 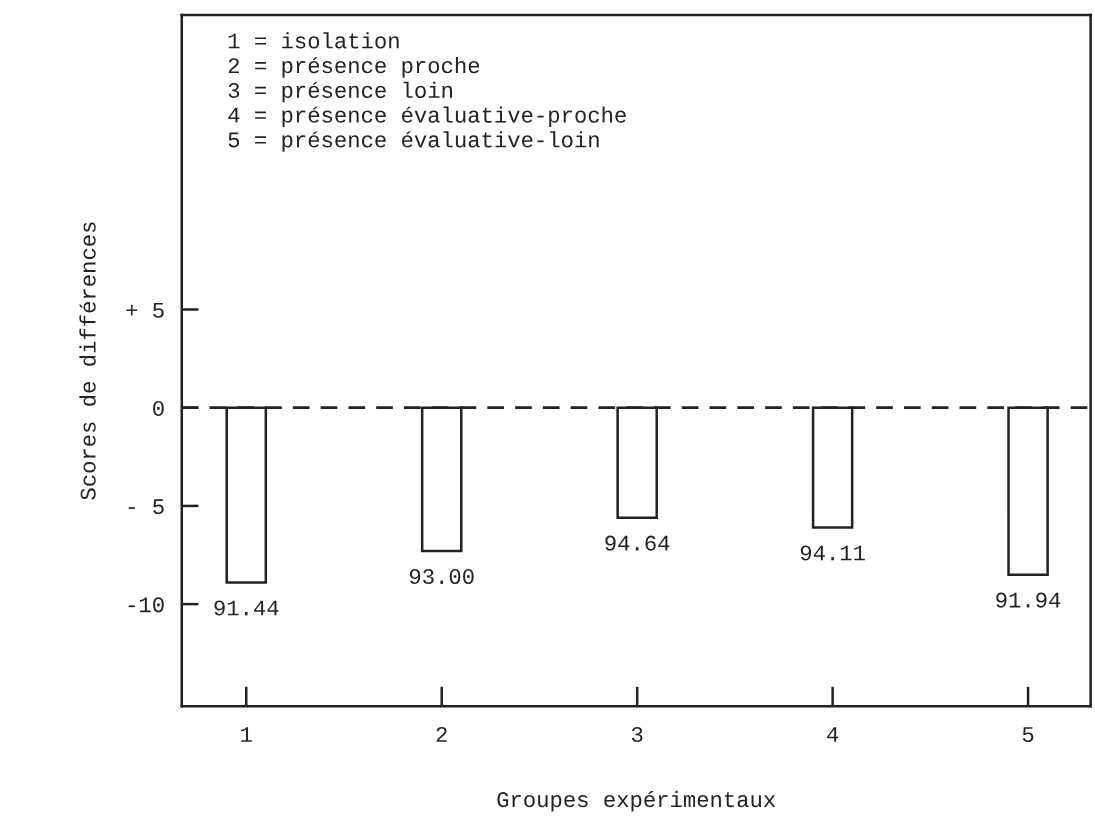 What do you see at coordinates (1028, 735) in the screenshot?
I see `x-tick-label: 5` at bounding box center [1028, 735].